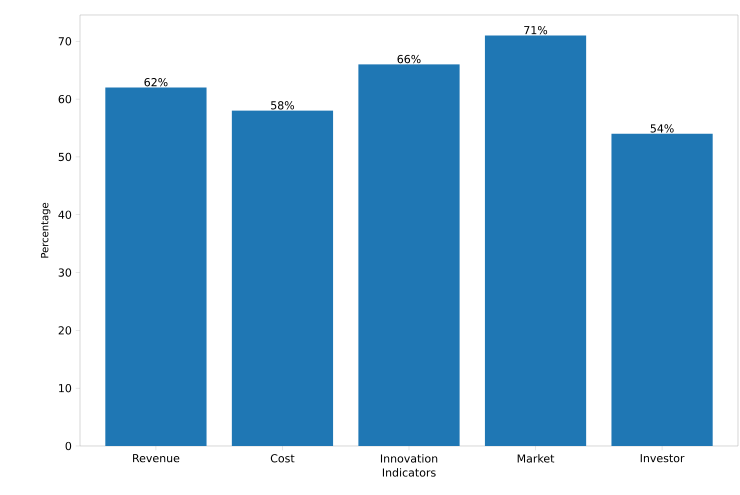  Describe the element at coordinates (65, 330) in the screenshot. I see `y-tick-label: 20` at that location.